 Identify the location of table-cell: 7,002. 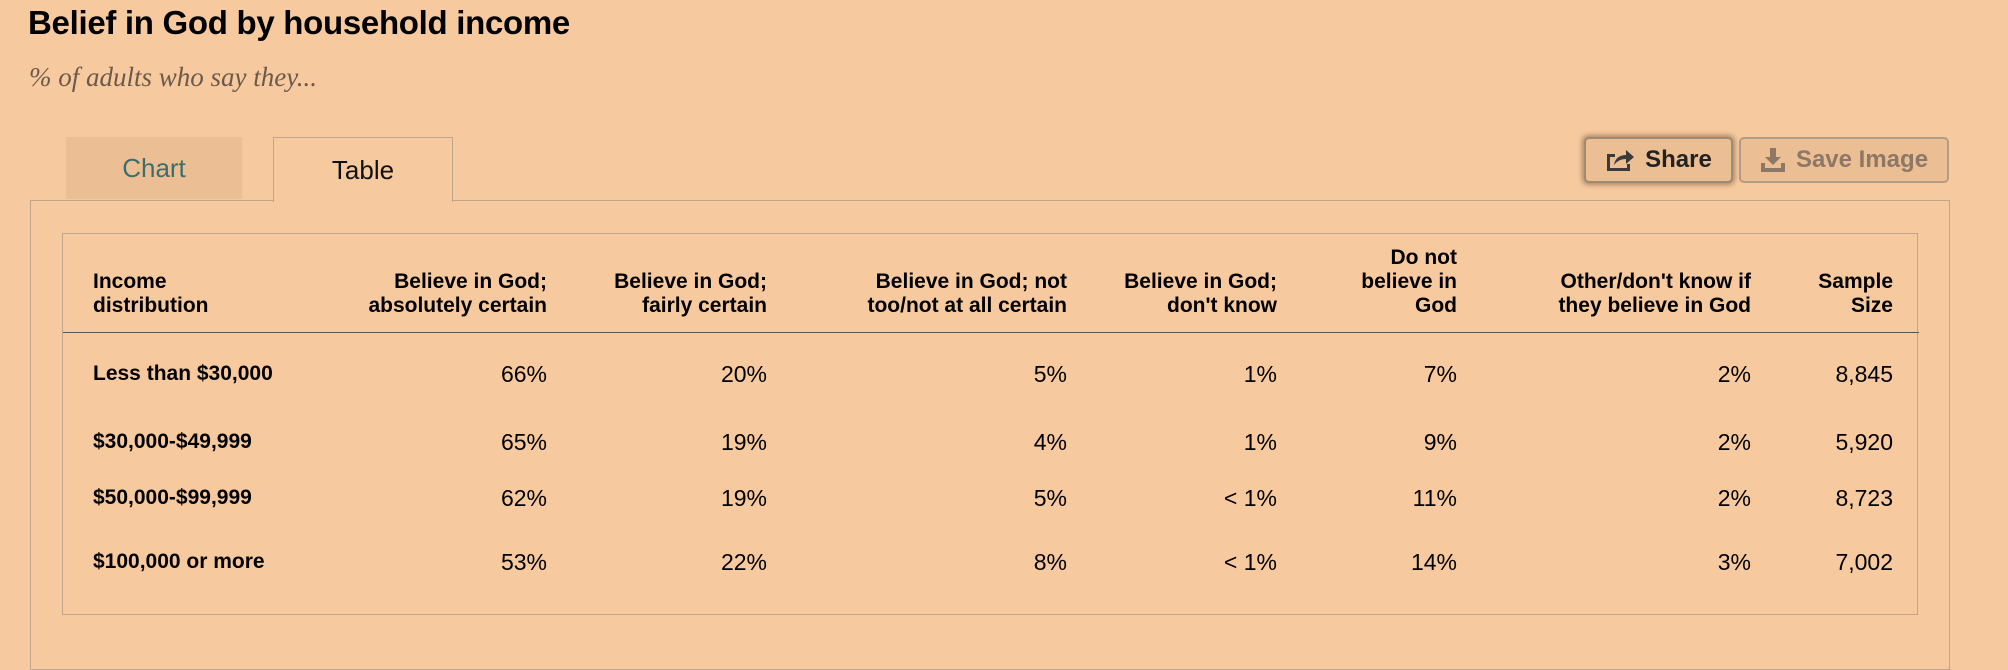
(1864, 562).